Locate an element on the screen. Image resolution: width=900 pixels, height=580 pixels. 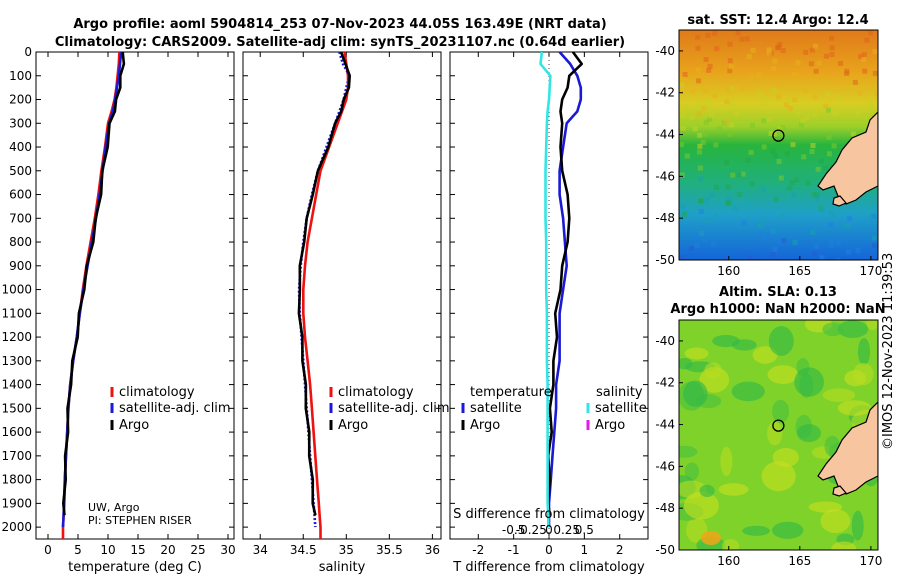
sla-map-subtitle: Argo h1000: NaN h2000: NaN is located at coordinates (777, 309).